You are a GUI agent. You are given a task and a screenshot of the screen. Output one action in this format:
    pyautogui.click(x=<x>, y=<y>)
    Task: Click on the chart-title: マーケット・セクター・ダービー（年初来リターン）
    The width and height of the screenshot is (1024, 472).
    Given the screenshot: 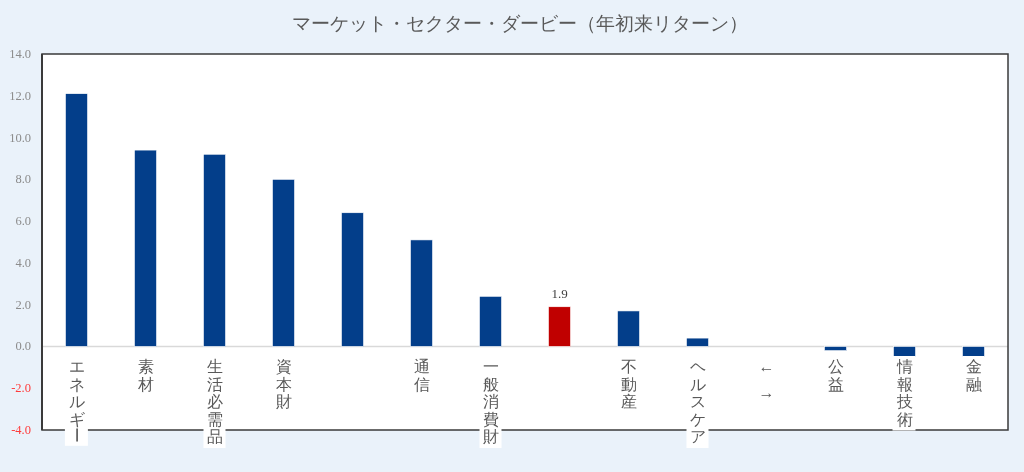 What is the action you would take?
    pyautogui.click(x=520, y=23)
    